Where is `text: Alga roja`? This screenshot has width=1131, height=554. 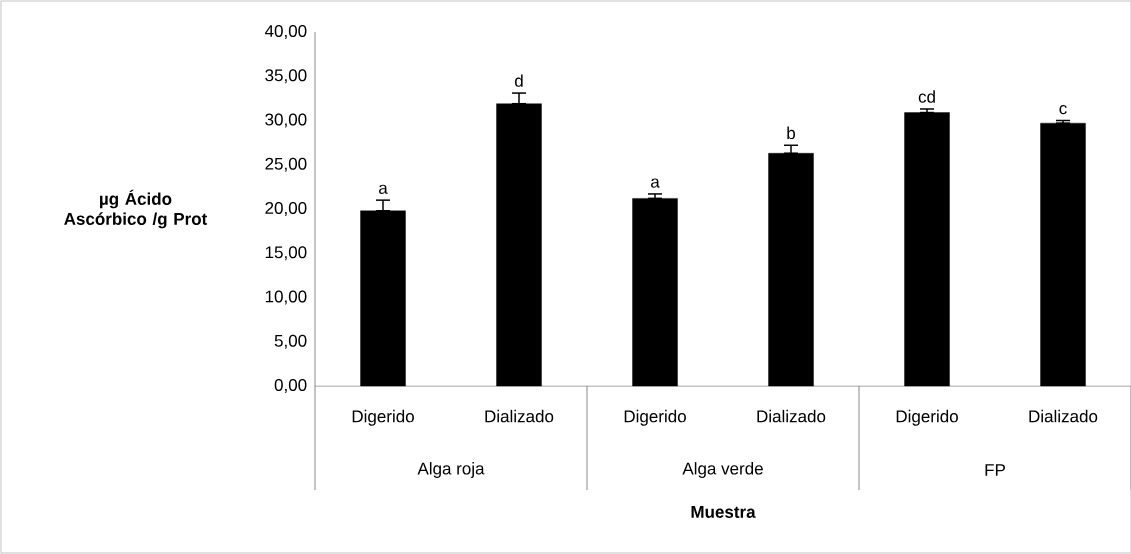 text: Alga roja is located at coordinates (451, 470).